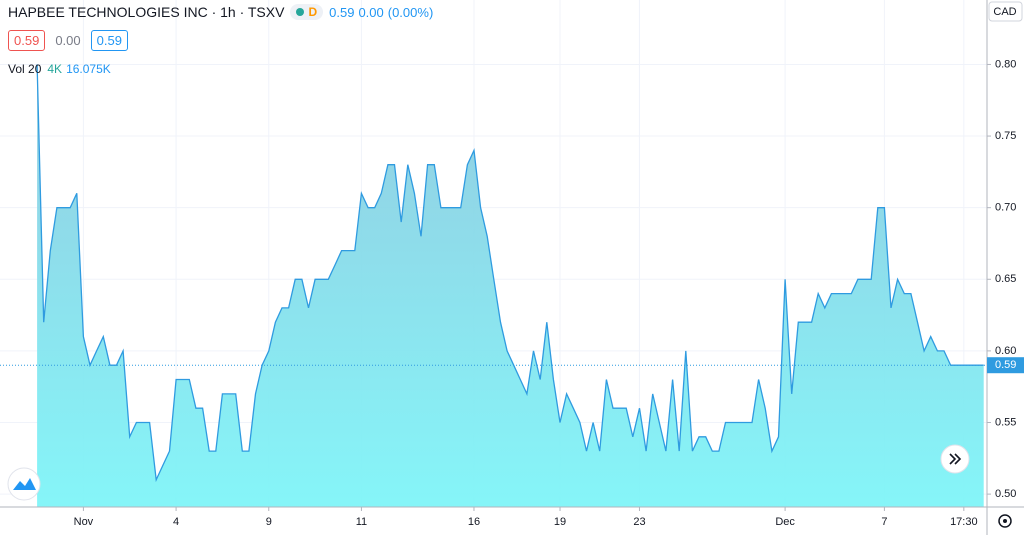 The width and height of the screenshot is (1024, 540). Describe the element at coordinates (84, 522) in the screenshot. I see `x-tick-label: Nov` at that location.